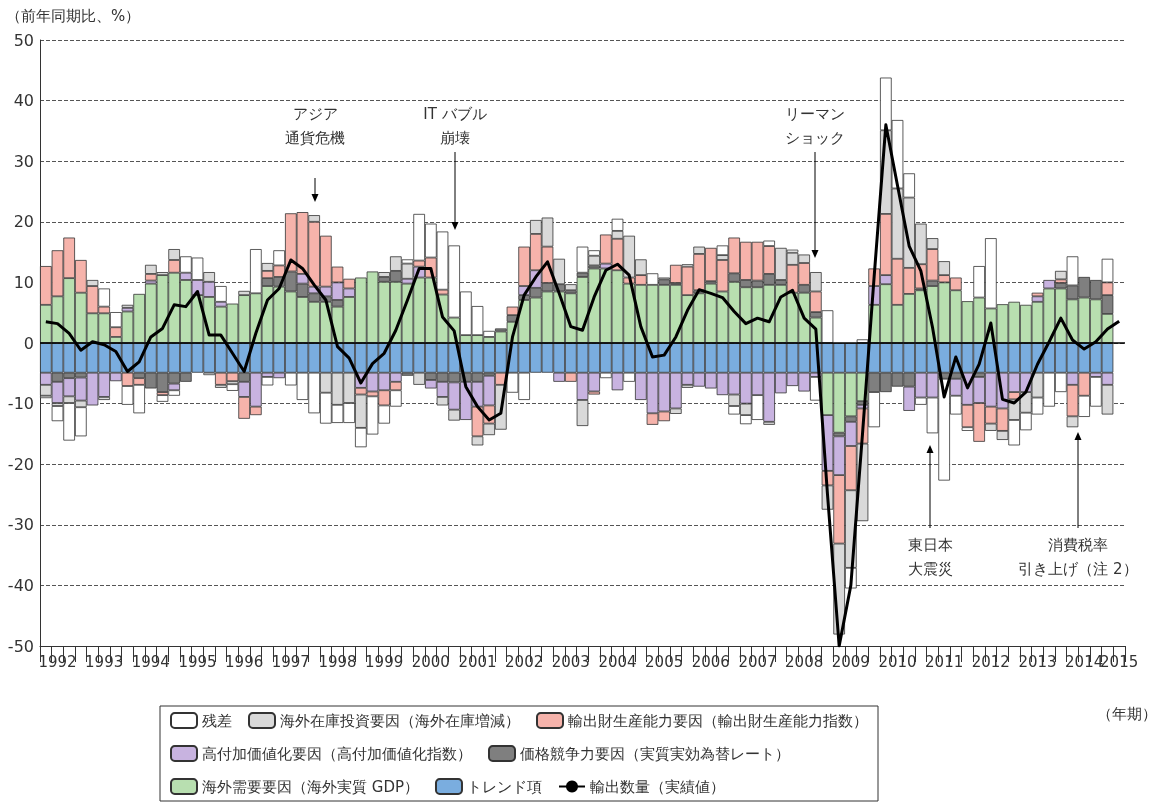 The width and height of the screenshot is (1161, 807). What do you see at coordinates (23, 282) in the screenshot?
I see `y-tick-label: 10` at bounding box center [23, 282].